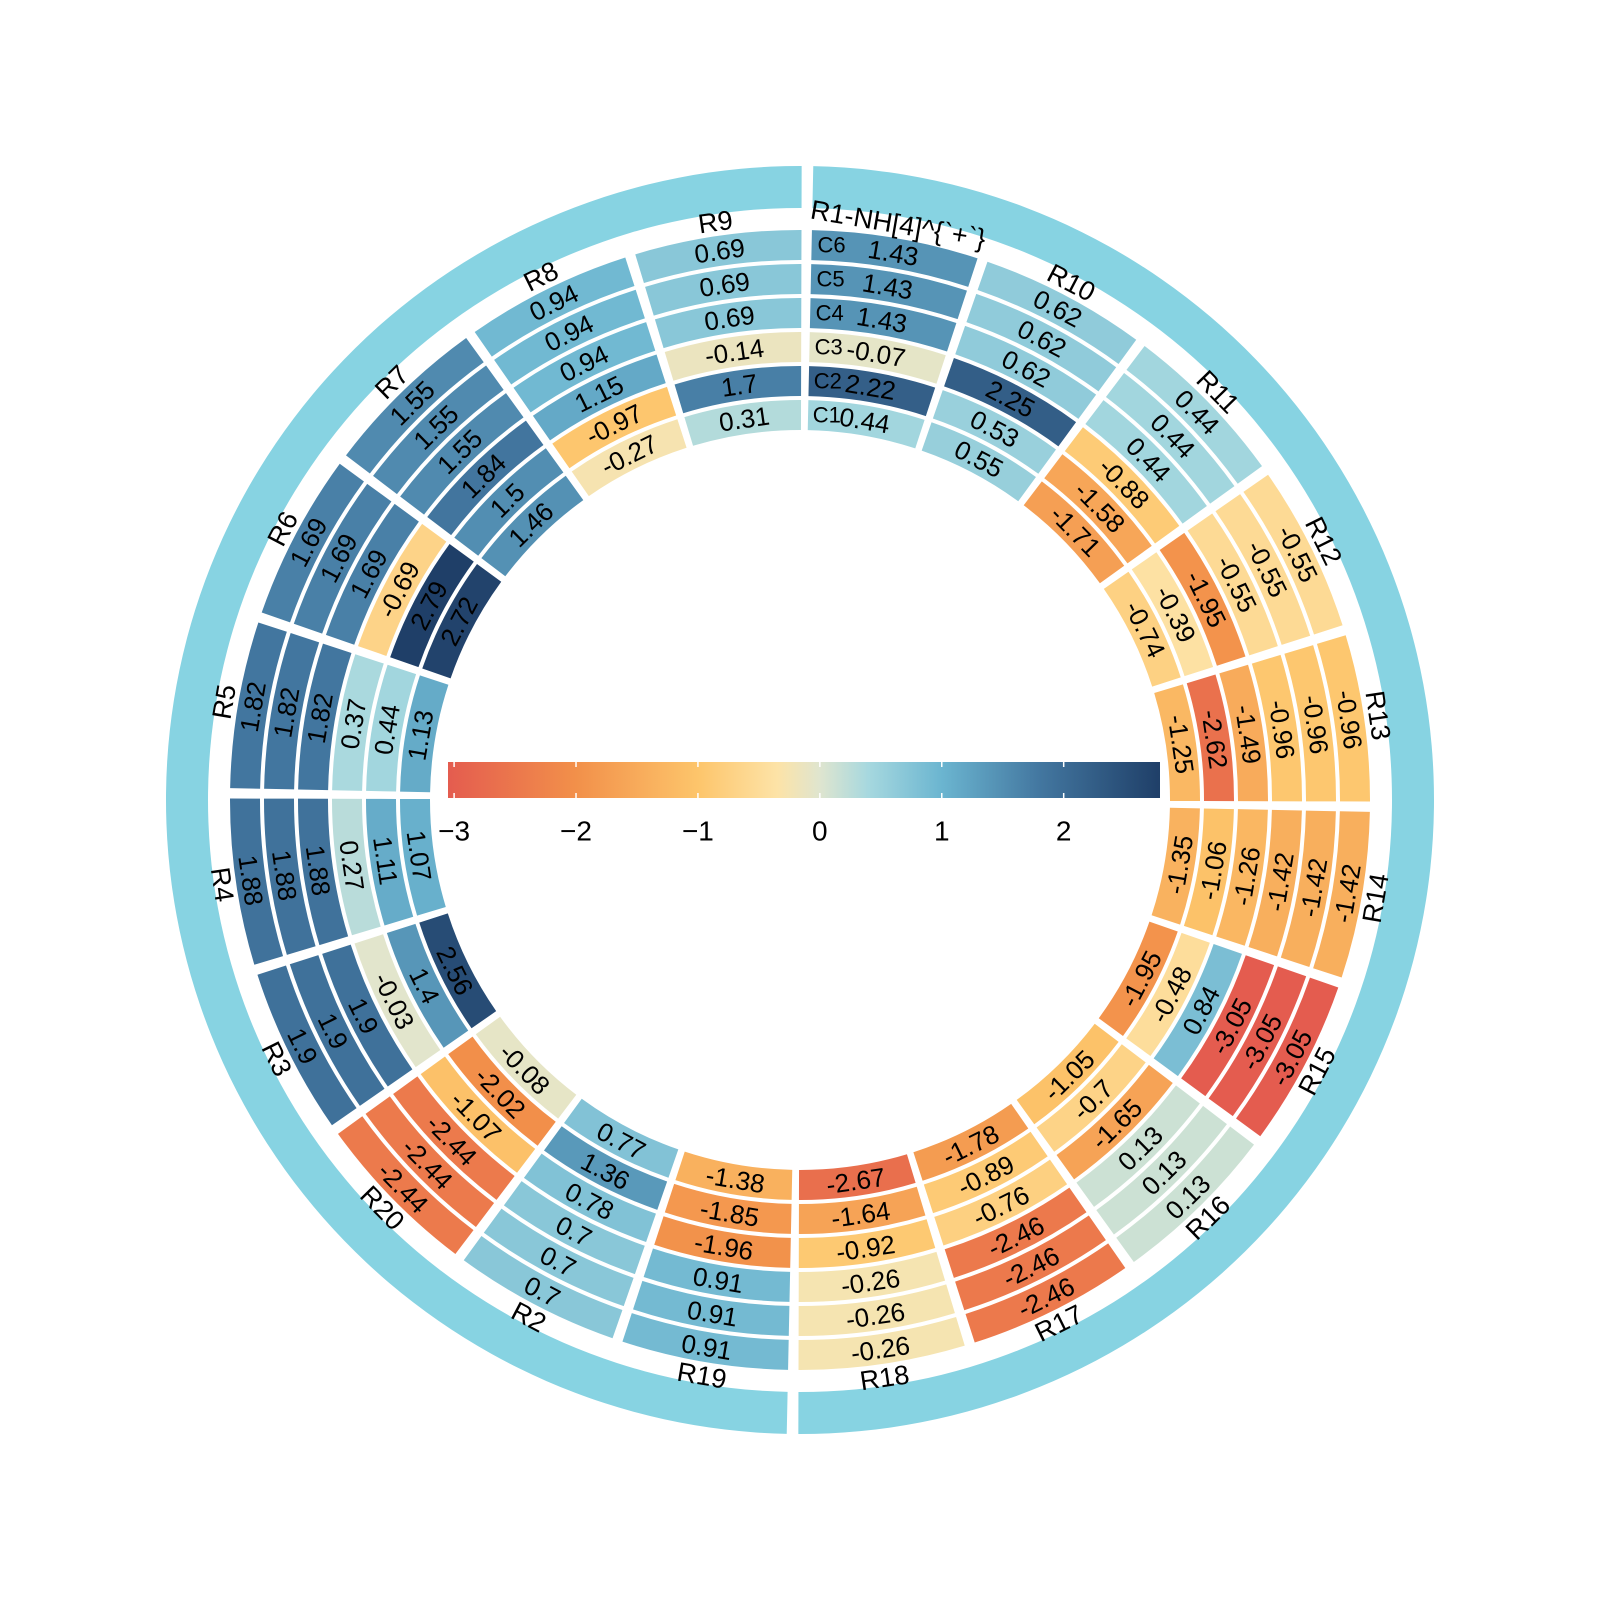 Image resolution: width=1600 pixels, height=1600 pixels. I want to click on cell-value-label: -0.92, so click(865, 1248).